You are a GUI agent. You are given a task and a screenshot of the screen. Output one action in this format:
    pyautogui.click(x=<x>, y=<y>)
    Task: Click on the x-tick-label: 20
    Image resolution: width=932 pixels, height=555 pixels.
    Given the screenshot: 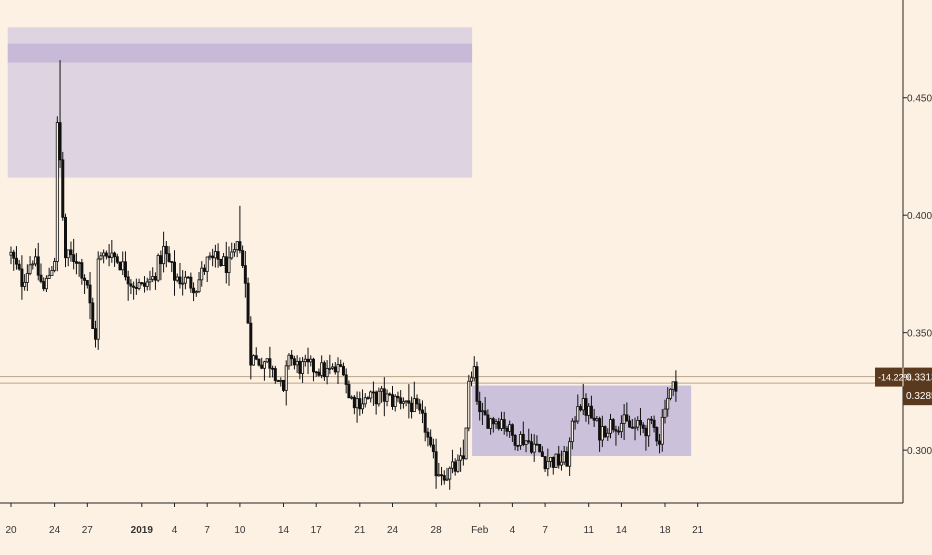 What is the action you would take?
    pyautogui.click(x=11, y=530)
    